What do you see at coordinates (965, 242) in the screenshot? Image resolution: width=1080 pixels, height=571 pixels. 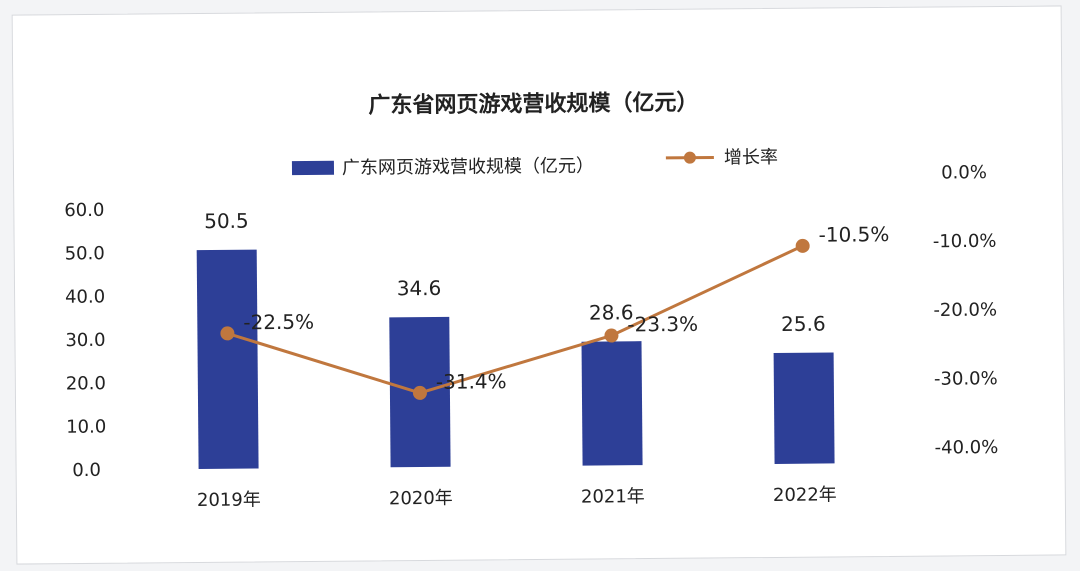 I see `right-axis-tick-label: -10.0%` at bounding box center [965, 242].